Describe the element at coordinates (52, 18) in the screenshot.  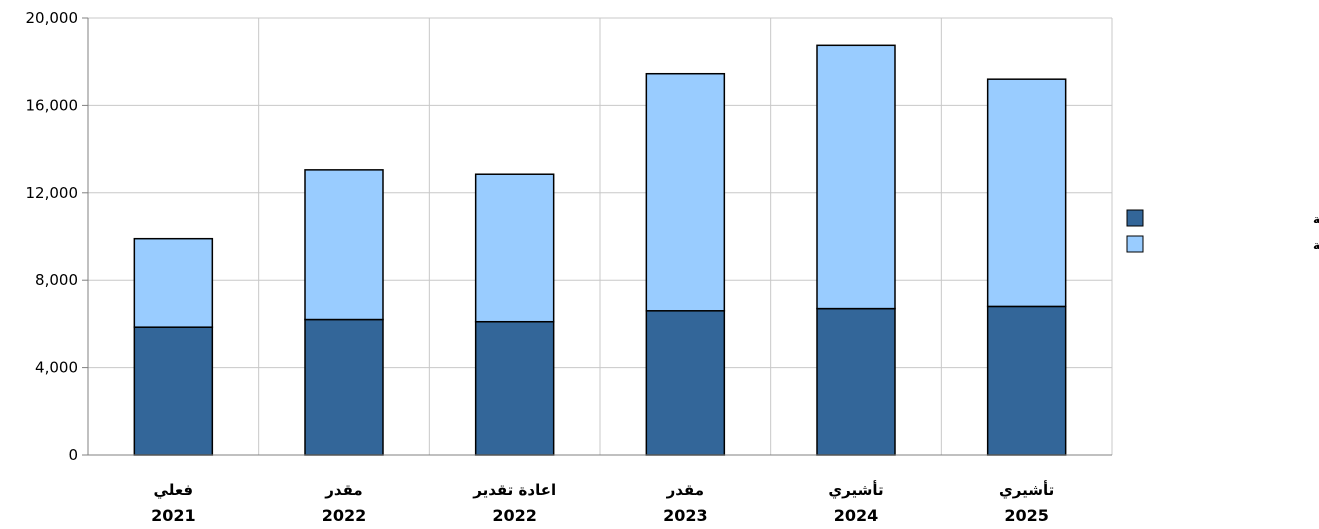
I see `y-tick-label: 20,000` at that location.